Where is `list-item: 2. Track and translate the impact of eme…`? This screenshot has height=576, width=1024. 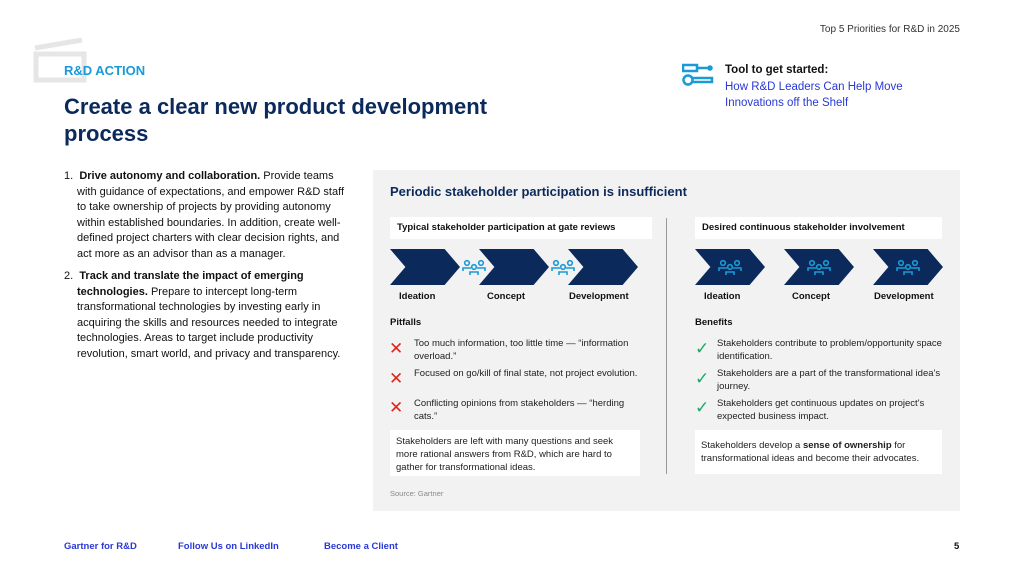
list-item: 2. Track and translate the impact of eme… is located at coordinates (202, 315).